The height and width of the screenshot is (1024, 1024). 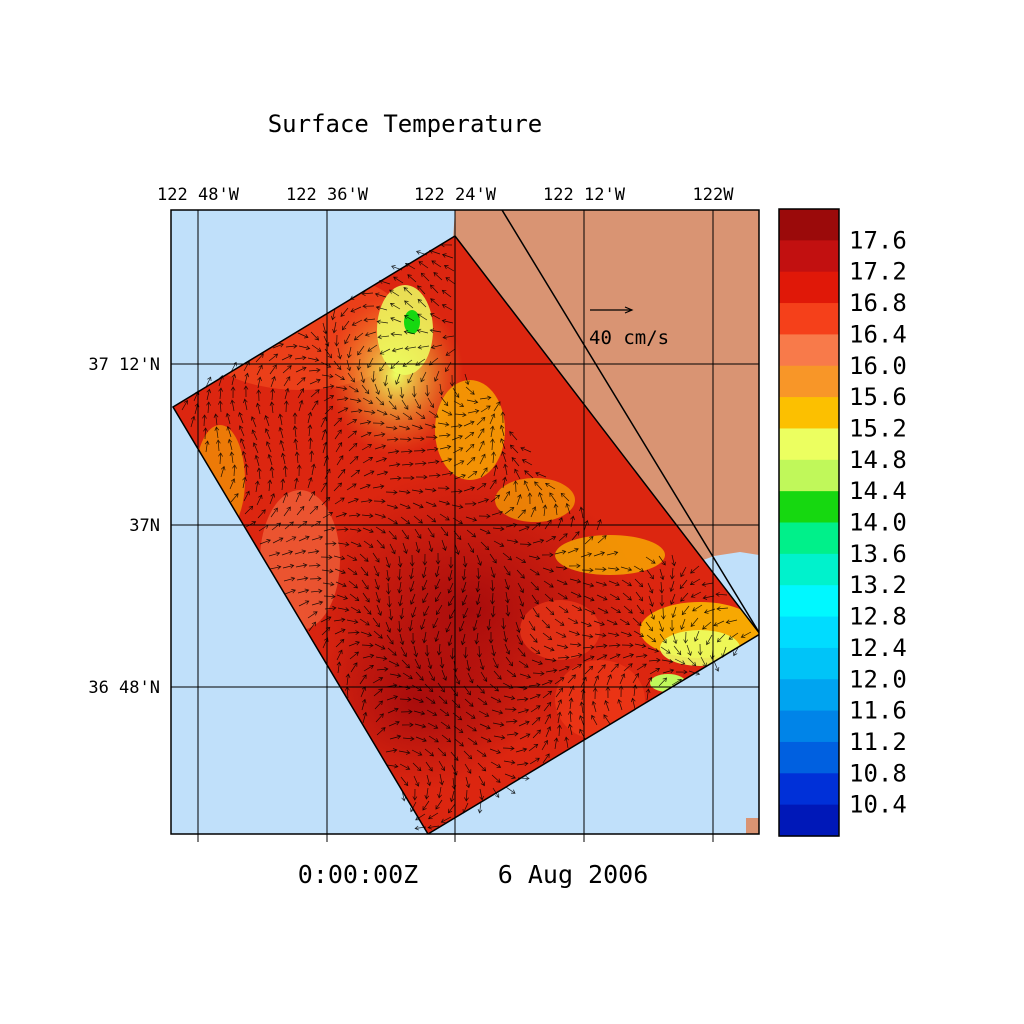 What do you see at coordinates (629, 338) in the screenshot?
I see `scale-vector-label: 40 cm/s` at bounding box center [629, 338].